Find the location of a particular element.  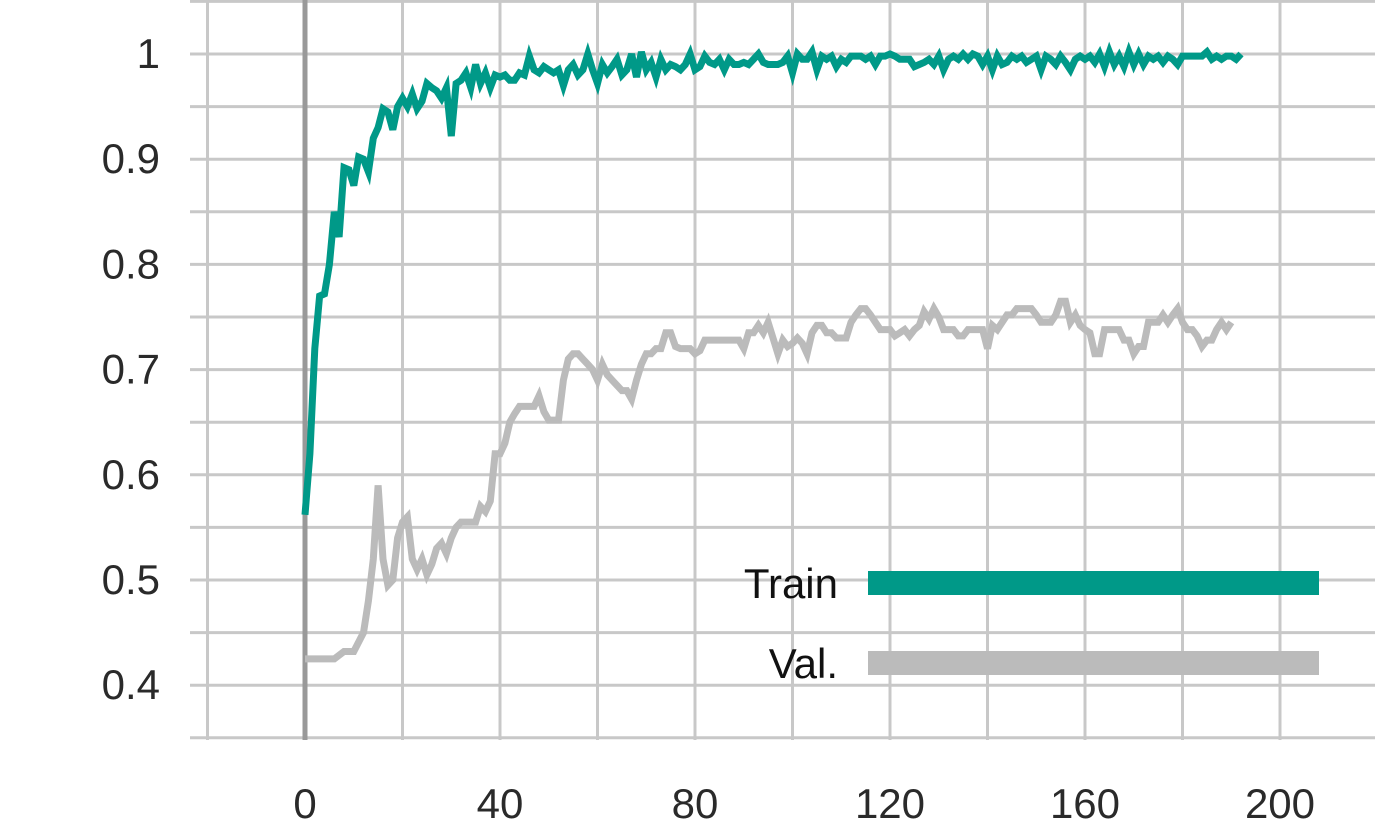

y-tick-label: 0.6 is located at coordinates (131, 474).